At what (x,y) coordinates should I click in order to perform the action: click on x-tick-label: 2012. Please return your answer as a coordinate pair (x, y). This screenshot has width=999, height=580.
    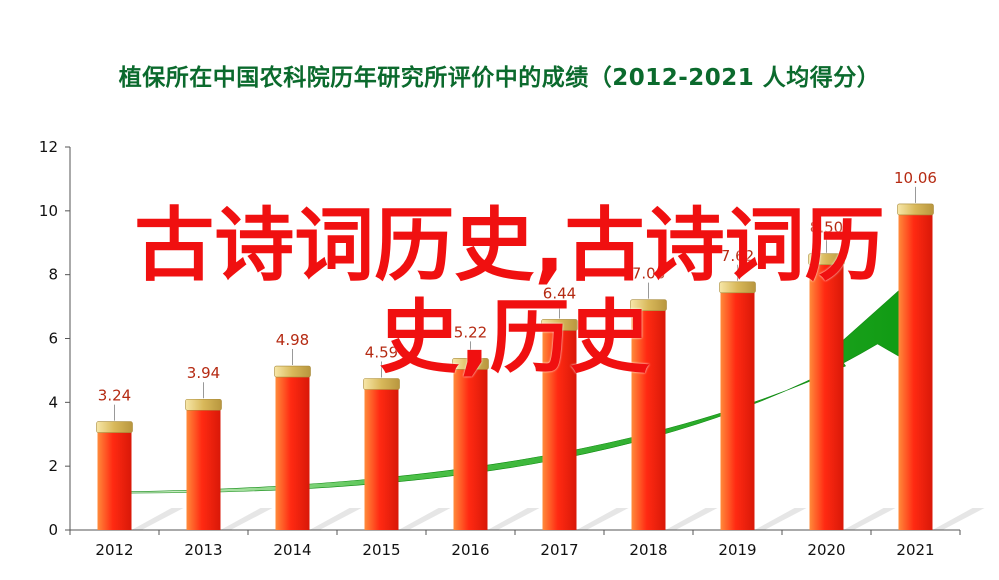
    Looking at the image, I should click on (114, 550).